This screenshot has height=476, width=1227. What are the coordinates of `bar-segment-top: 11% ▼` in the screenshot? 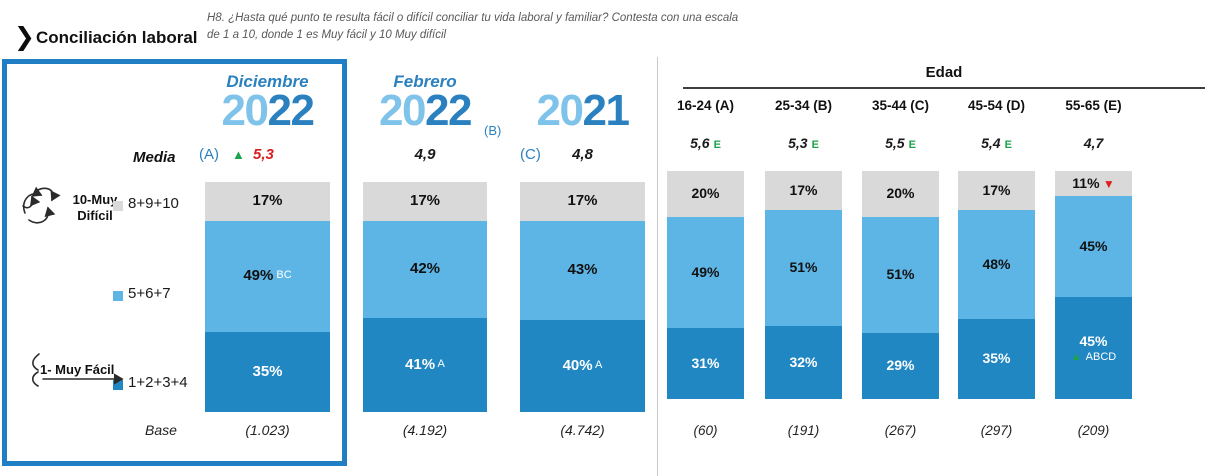 It's located at (1093, 183).